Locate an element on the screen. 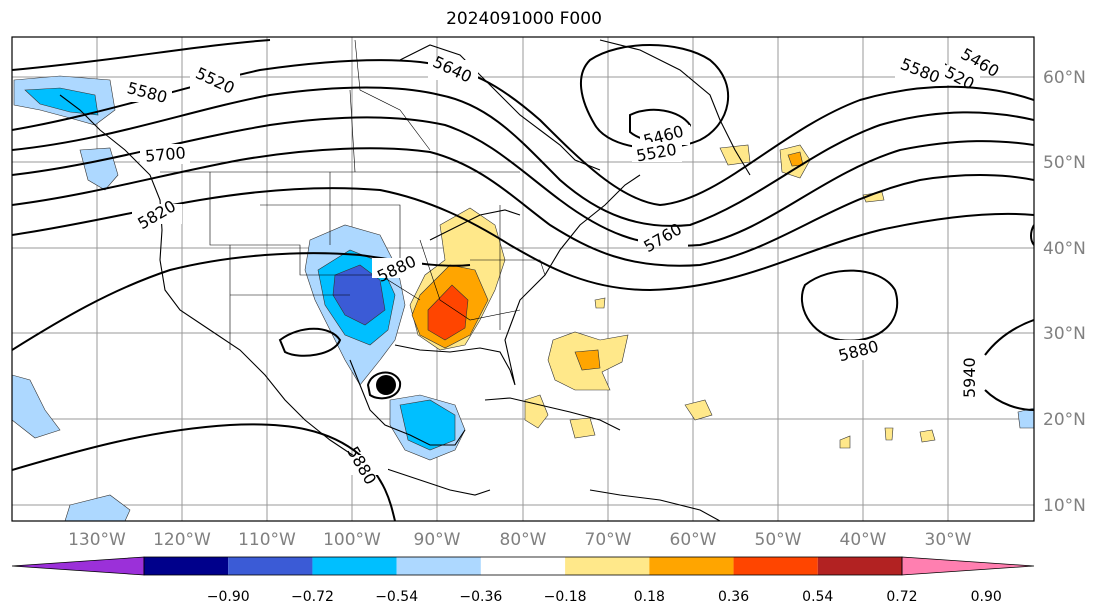 The width and height of the screenshot is (1105, 615). latitude-labels: 60°N 50°N 40°N 30°N 20°N 10°N is located at coordinates (1064, 292).